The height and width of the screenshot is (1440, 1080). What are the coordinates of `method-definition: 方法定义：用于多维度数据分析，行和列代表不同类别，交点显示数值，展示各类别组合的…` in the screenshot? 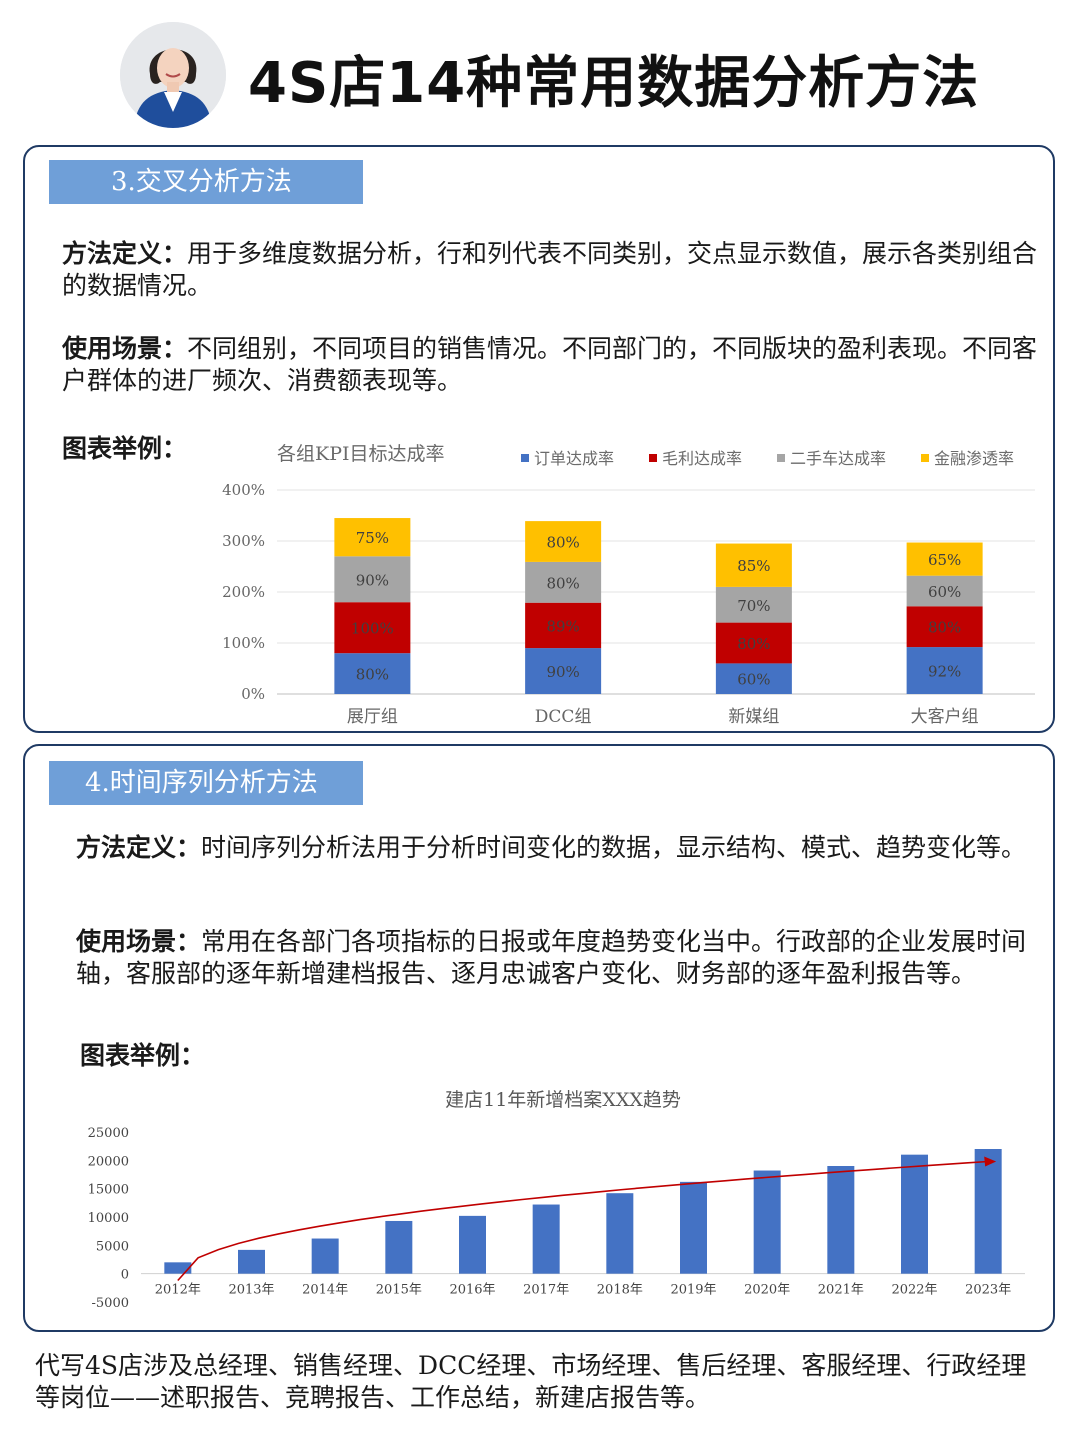 It's located at (552, 270).